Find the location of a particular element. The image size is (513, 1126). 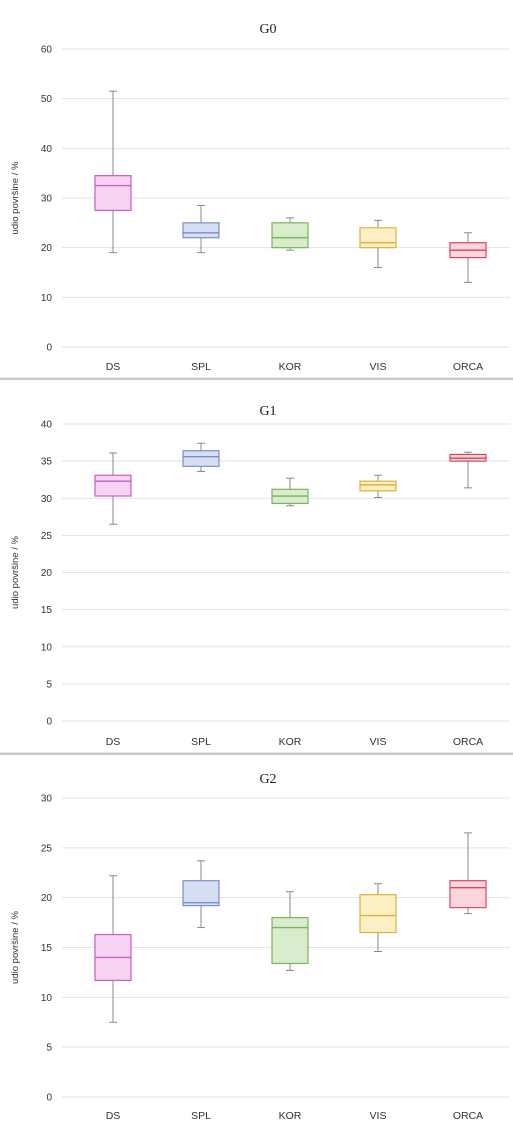

y-tick-label: 60 is located at coordinates (47, 50).